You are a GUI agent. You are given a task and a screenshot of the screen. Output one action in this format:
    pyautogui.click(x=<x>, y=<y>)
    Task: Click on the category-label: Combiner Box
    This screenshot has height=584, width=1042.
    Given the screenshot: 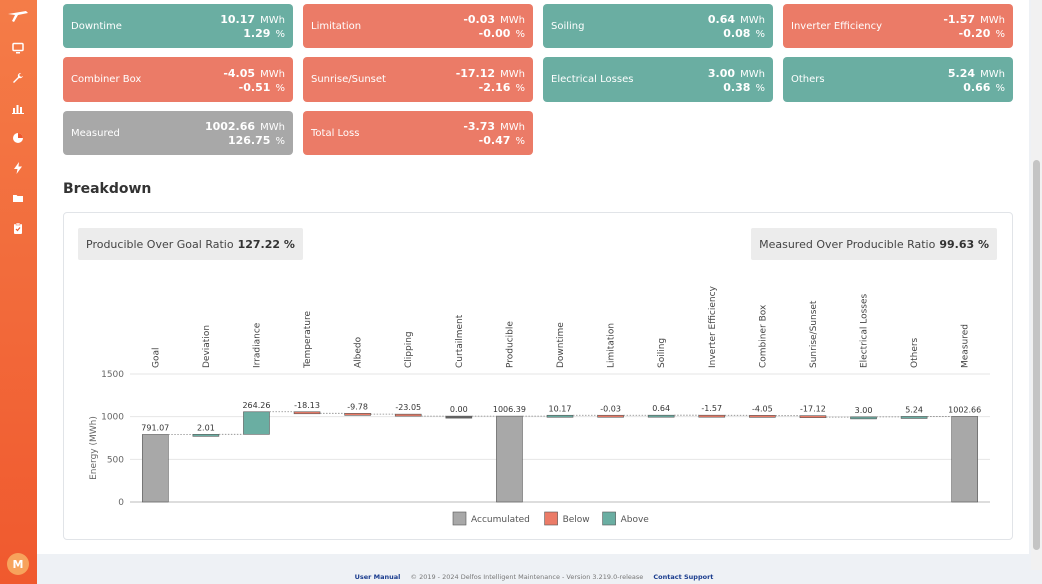 What is the action you would take?
    pyautogui.click(x=763, y=336)
    